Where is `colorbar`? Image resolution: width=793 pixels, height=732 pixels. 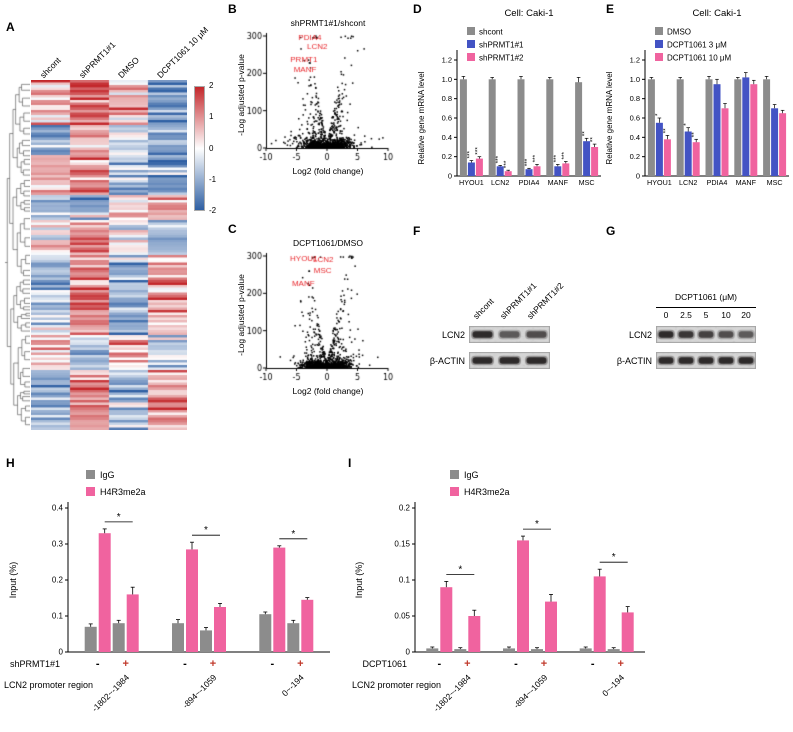 colorbar is located at coordinates (199, 148).